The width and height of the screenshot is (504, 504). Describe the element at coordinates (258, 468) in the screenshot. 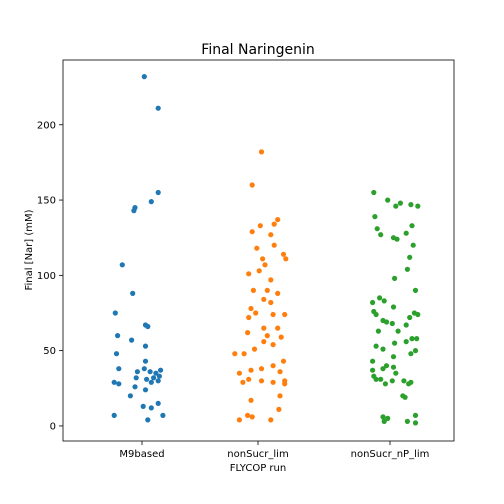

I see `x-axis-label: FLYCOP run` at that location.